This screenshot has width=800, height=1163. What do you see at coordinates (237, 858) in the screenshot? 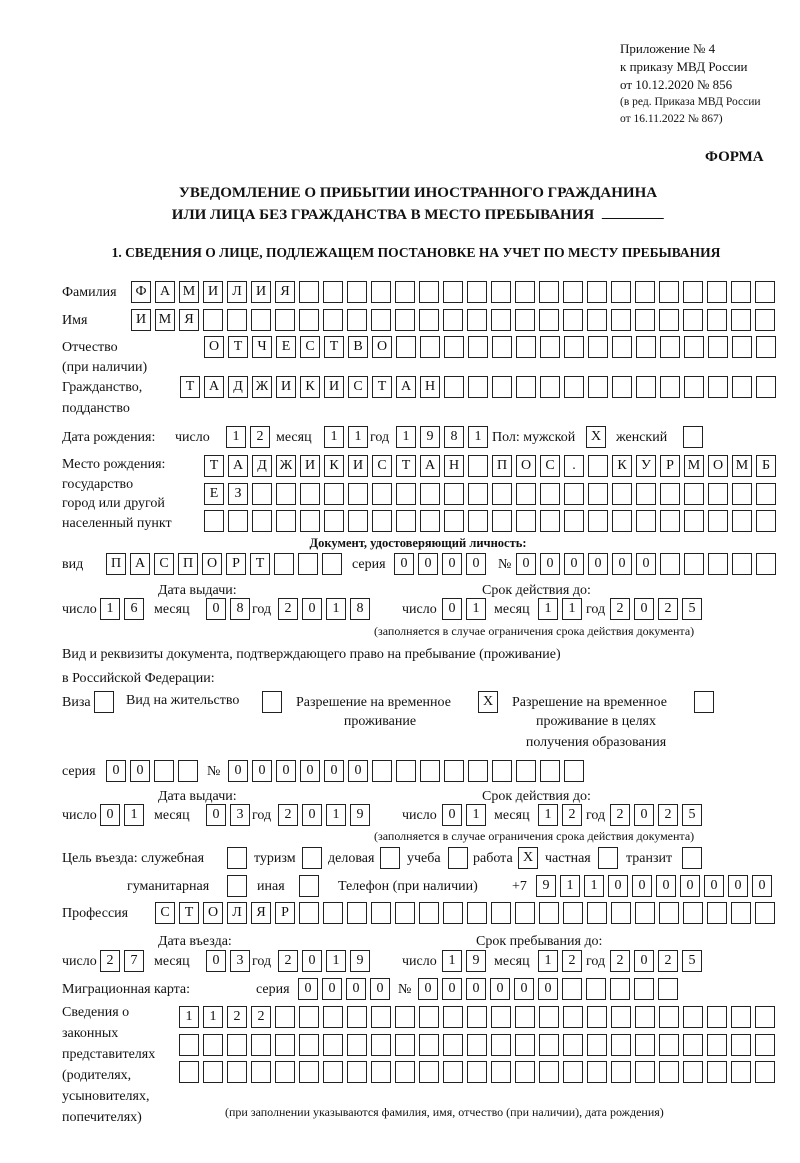
I see `purpose-official-checkbox` at bounding box center [237, 858].